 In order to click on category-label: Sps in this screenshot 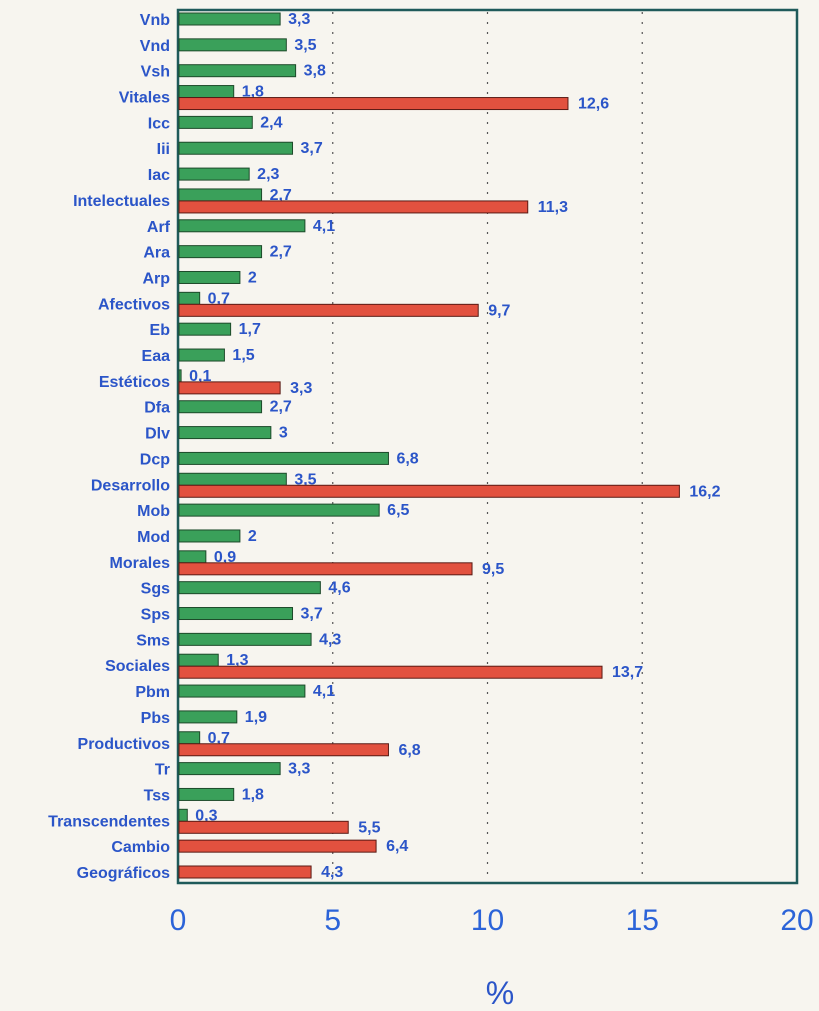, I will do `click(155, 615)`.